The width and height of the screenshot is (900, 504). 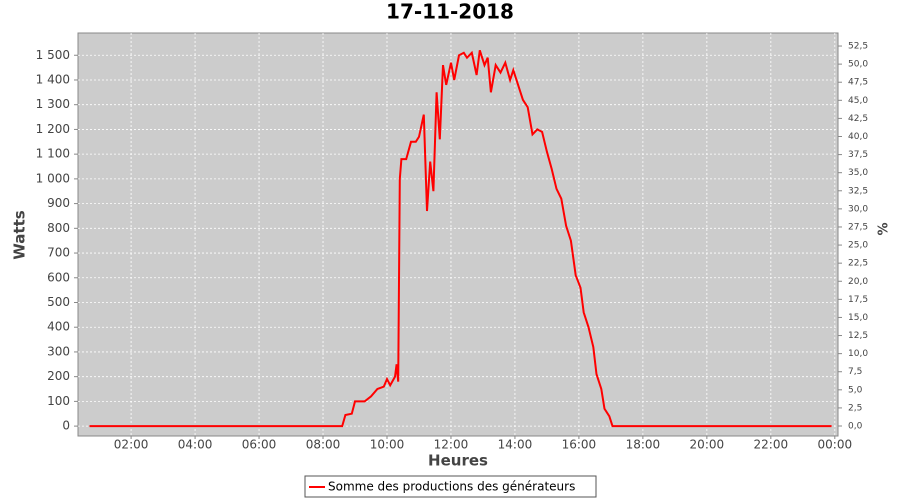 I want to click on y2-tick-label: 15,0, so click(x=858, y=318).